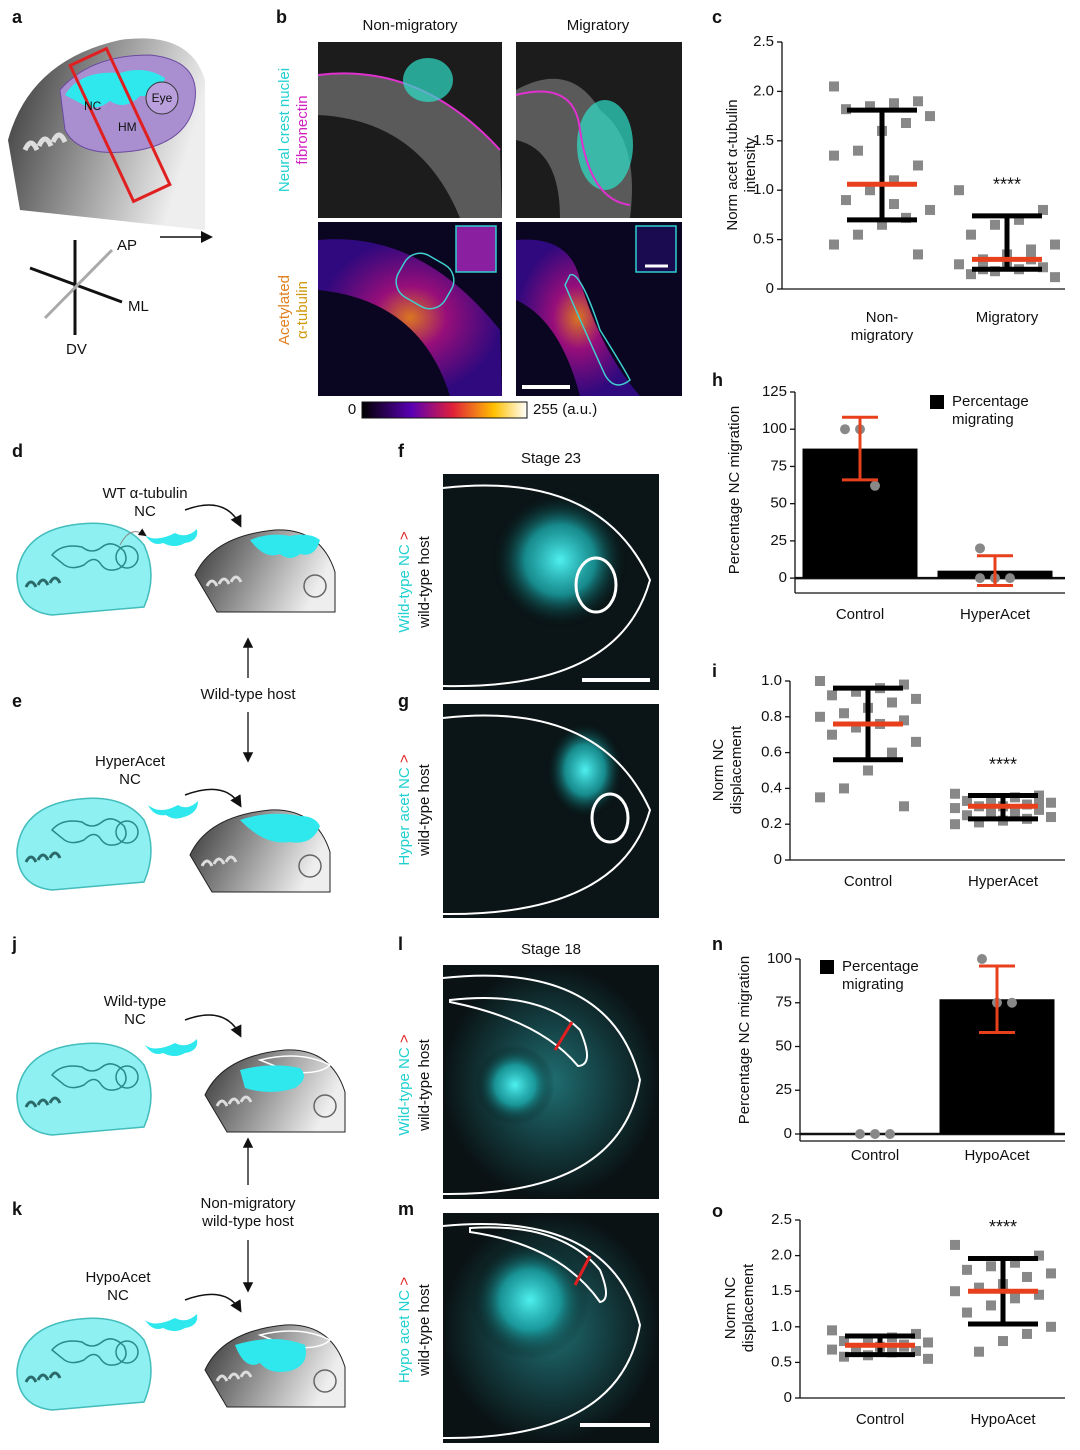 The height and width of the screenshot is (1450, 1080). Describe the element at coordinates (781, 1255) in the screenshot. I see `y-tick-label: 2.0` at that location.